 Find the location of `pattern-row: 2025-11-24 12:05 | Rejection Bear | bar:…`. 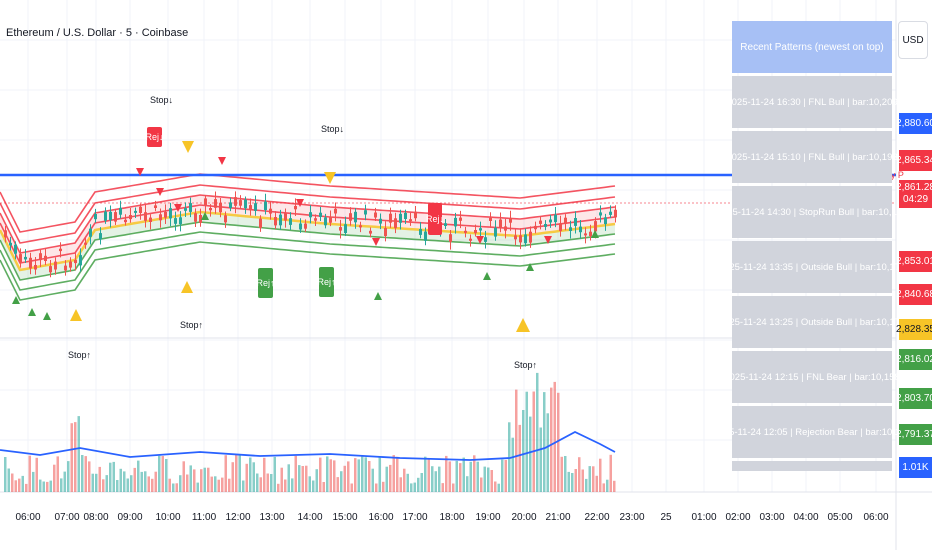

pattern-row: 2025-11-24 12:05 | Rejection Bear | bar:… is located at coordinates (812, 432).